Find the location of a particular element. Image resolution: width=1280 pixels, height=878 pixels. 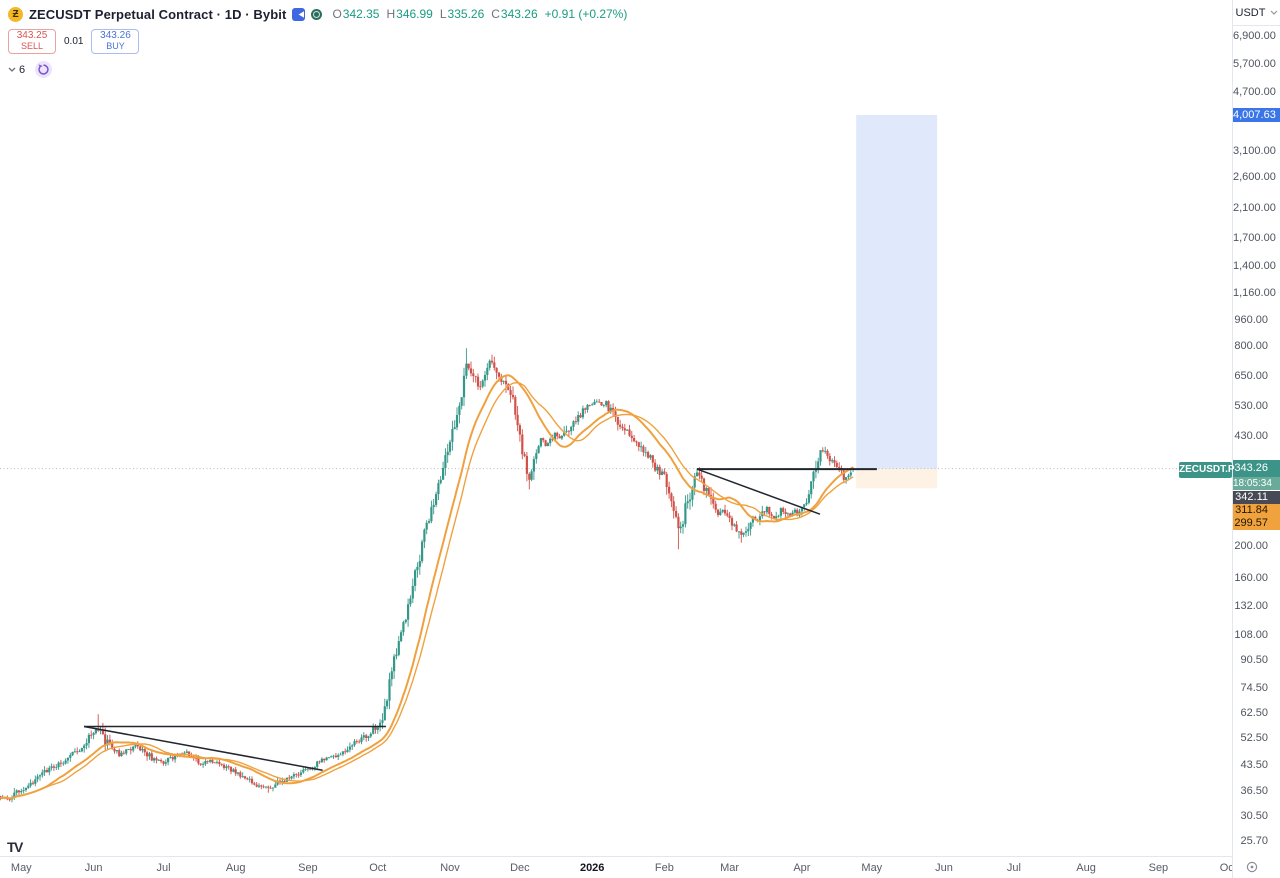

time-tick: Apr is located at coordinates (802, 868).